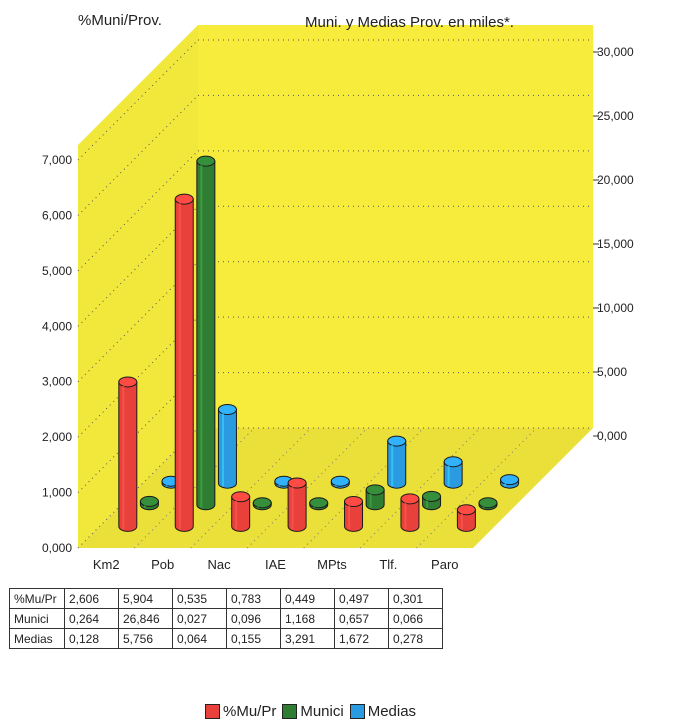 The width and height of the screenshot is (676, 723). Describe the element at coordinates (361, 598) in the screenshot. I see `table-cell: 0,497` at that location.